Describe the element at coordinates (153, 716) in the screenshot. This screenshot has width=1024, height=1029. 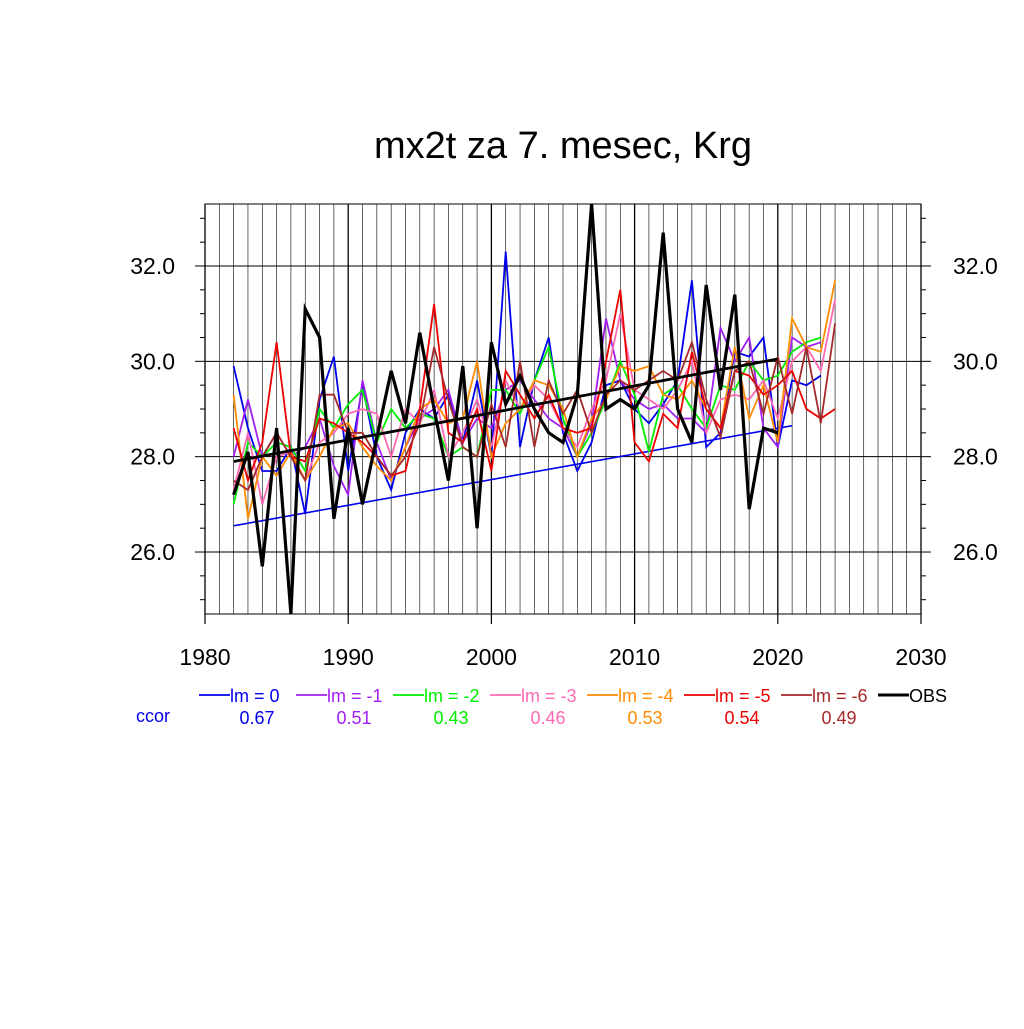
I see `ccor-label: ccor` at that location.